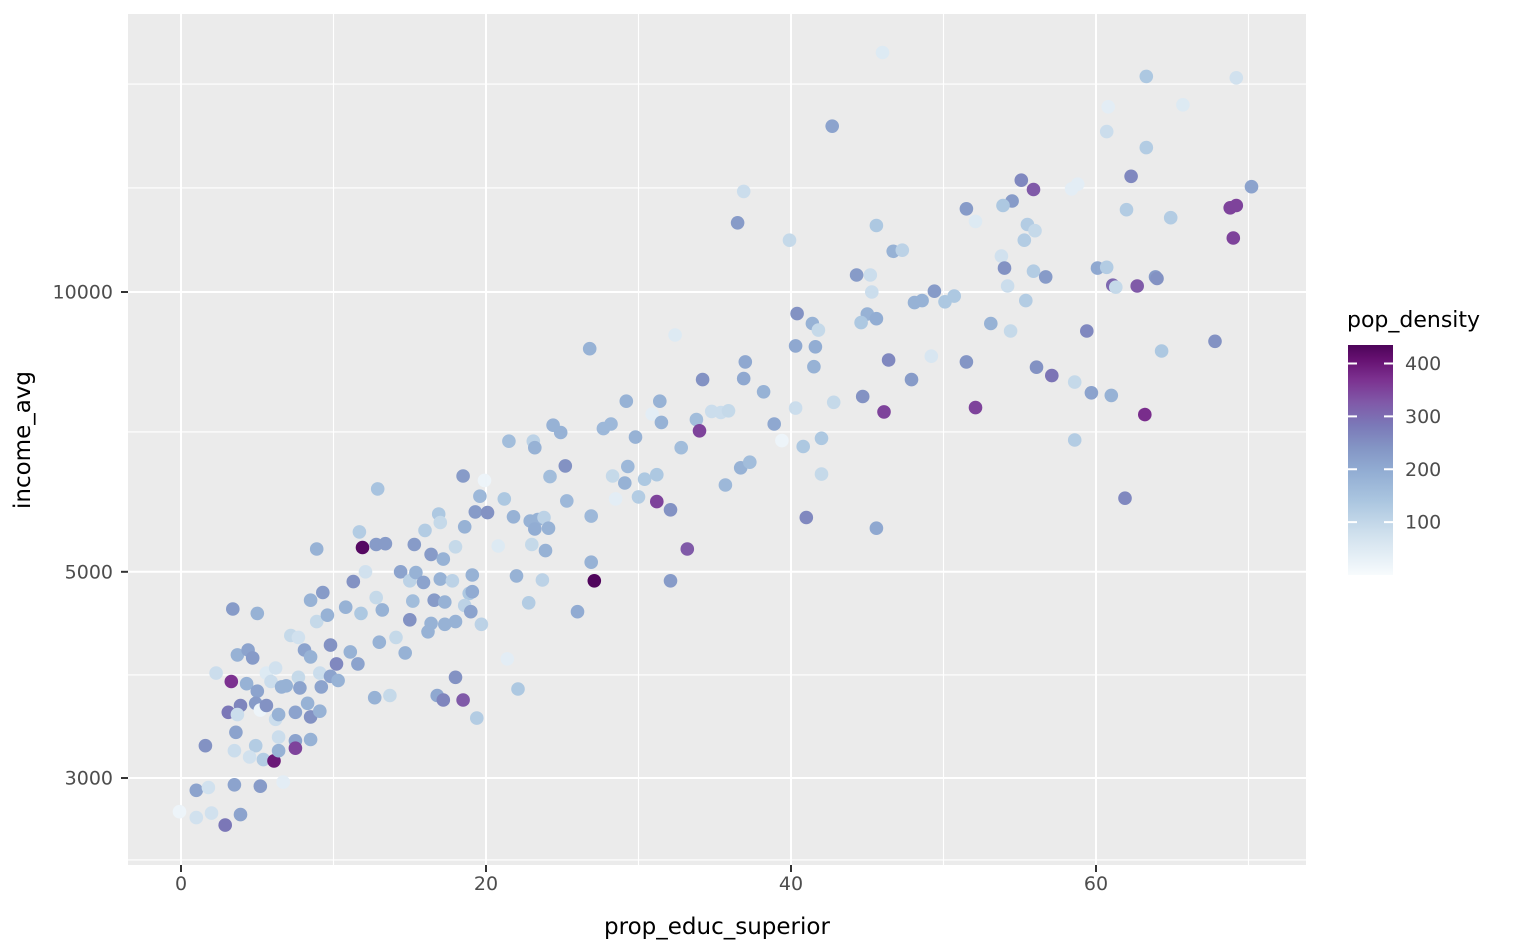 This screenshot has height=949, width=1536. What do you see at coordinates (181, 884) in the screenshot?
I see `x-tick-label: 0` at bounding box center [181, 884].